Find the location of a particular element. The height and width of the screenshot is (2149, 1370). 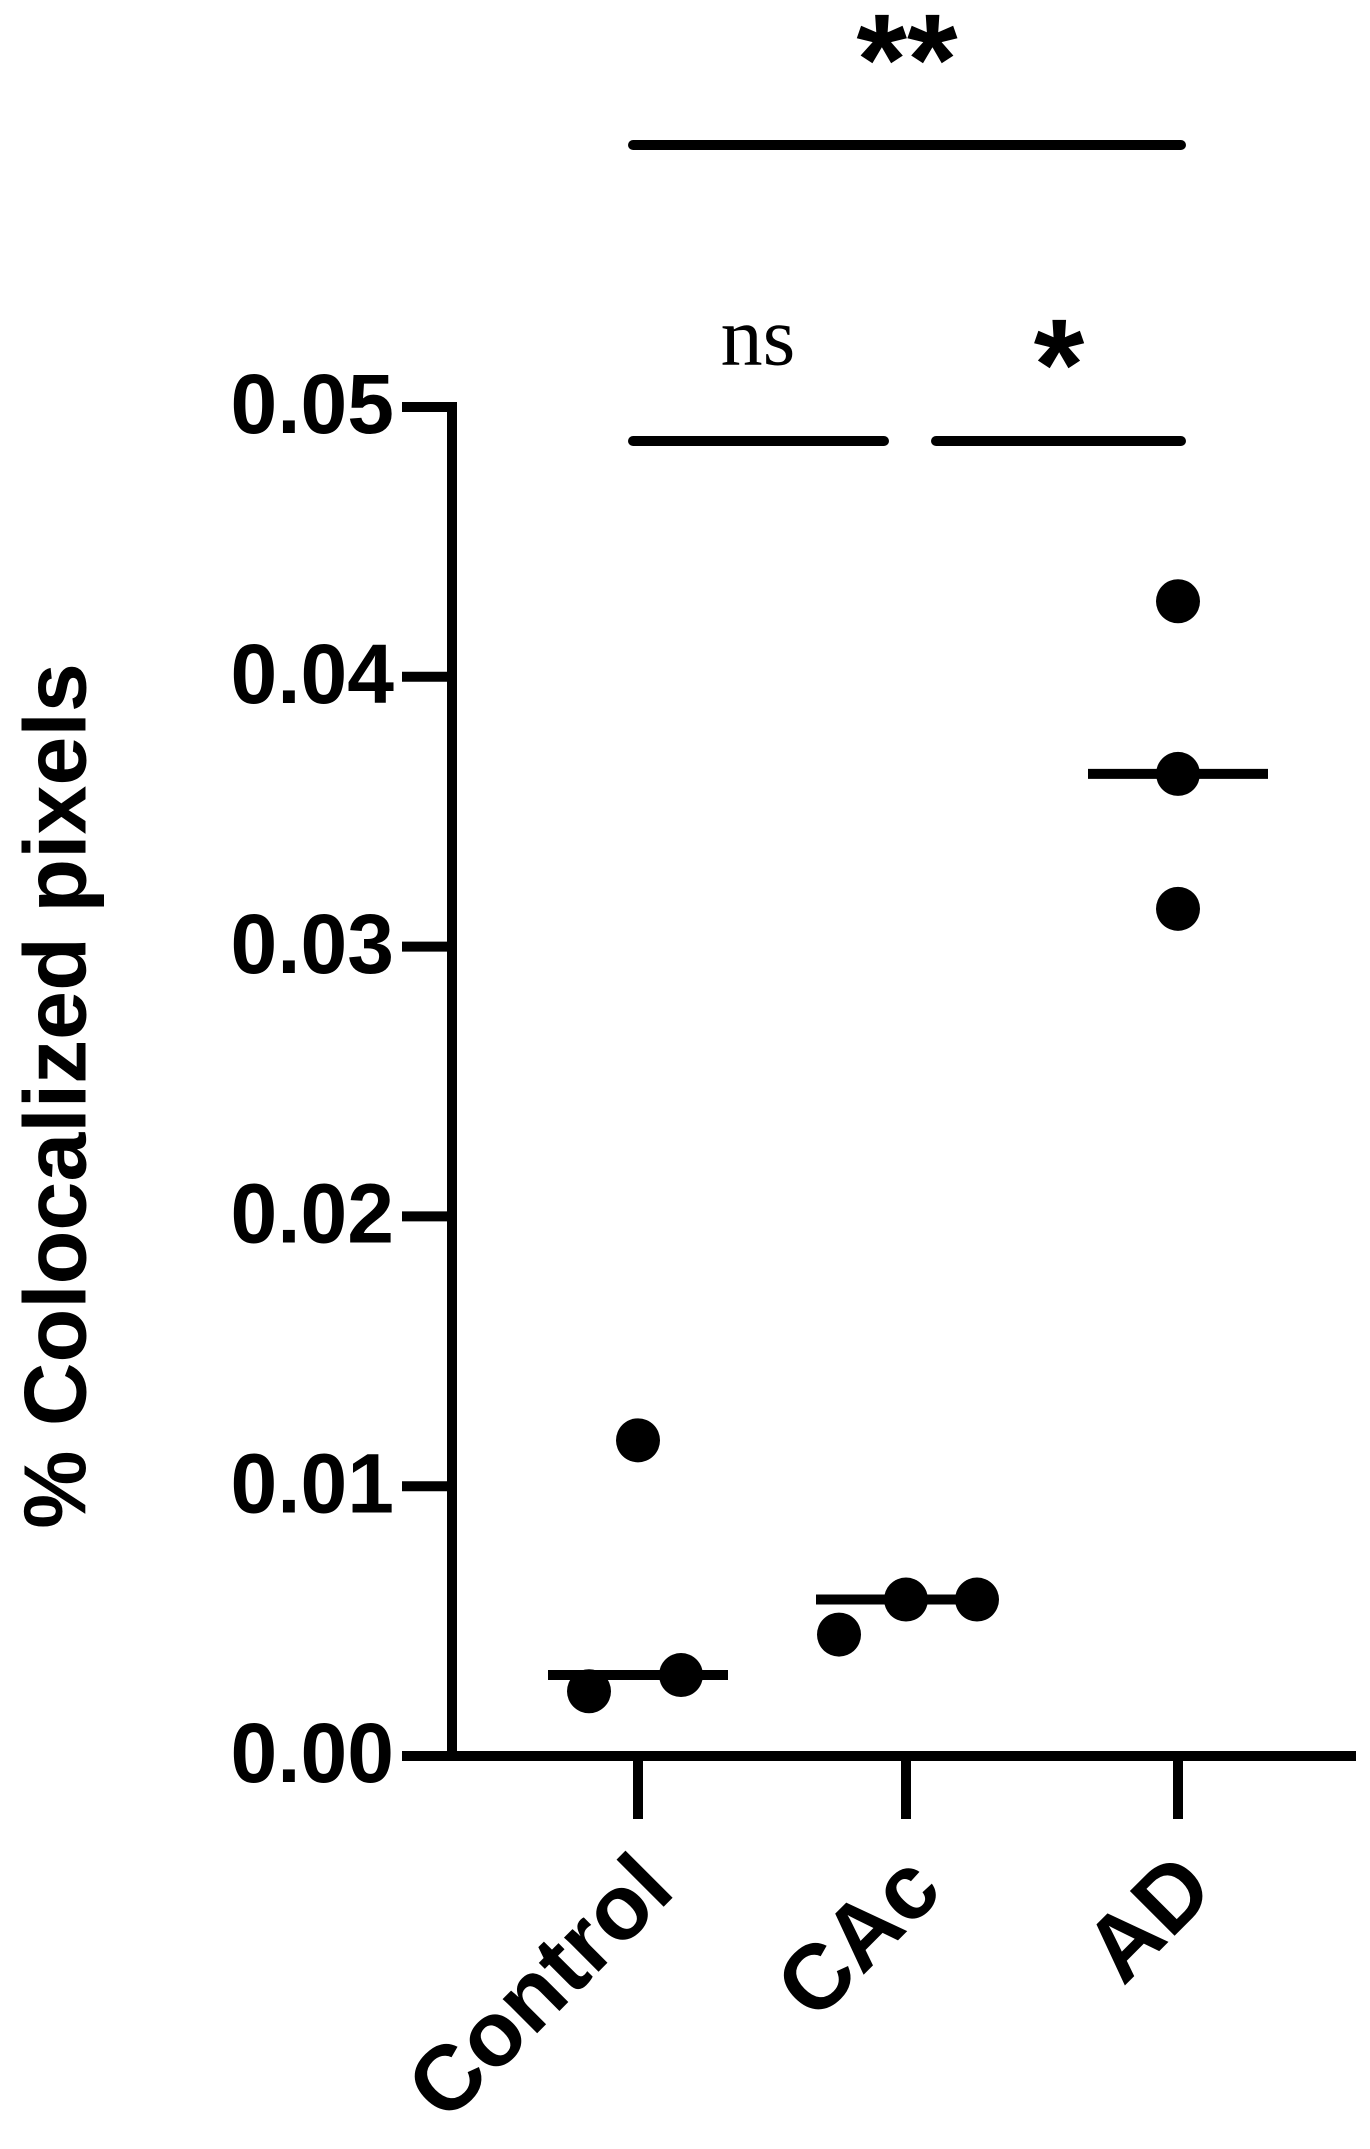

significance-label: ns is located at coordinates (758, 336).